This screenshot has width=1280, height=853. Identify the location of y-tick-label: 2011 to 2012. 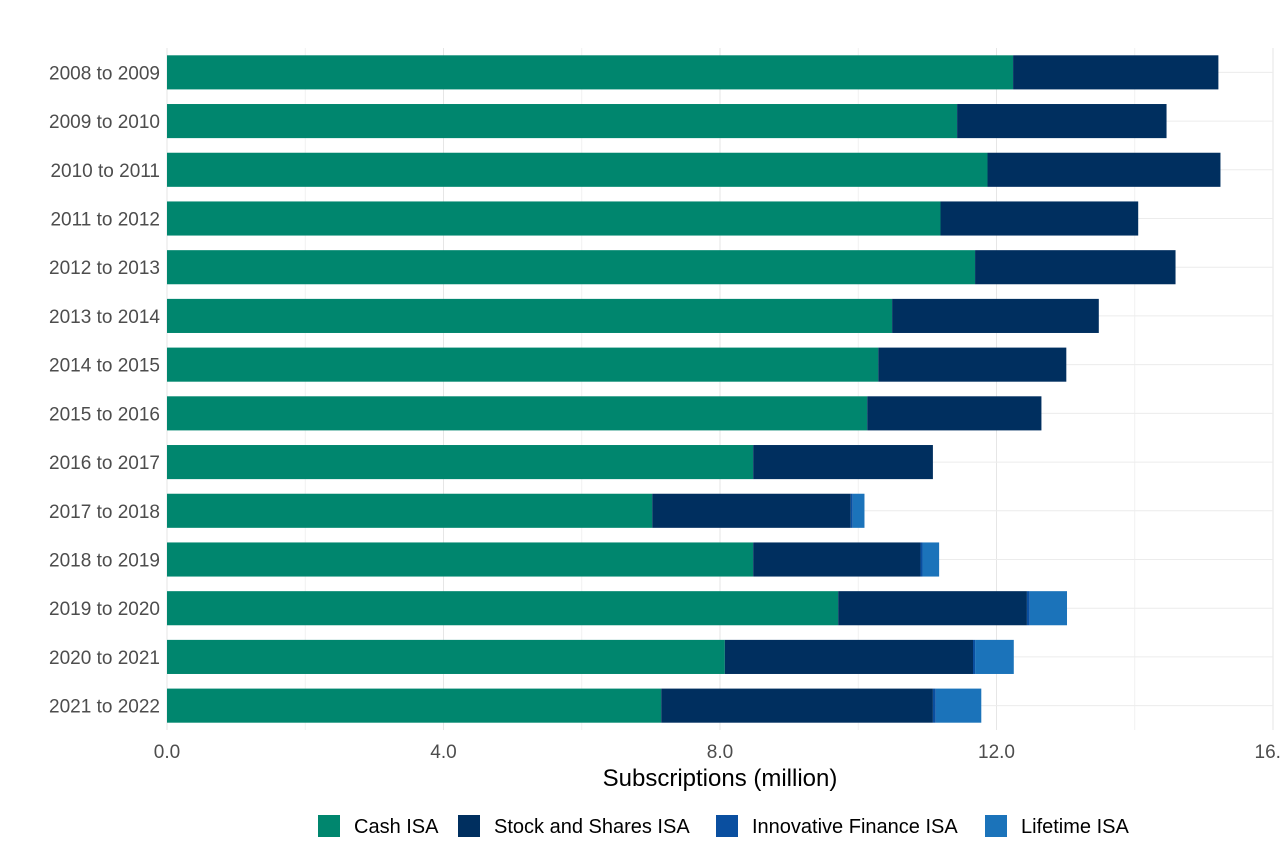
(105, 220).